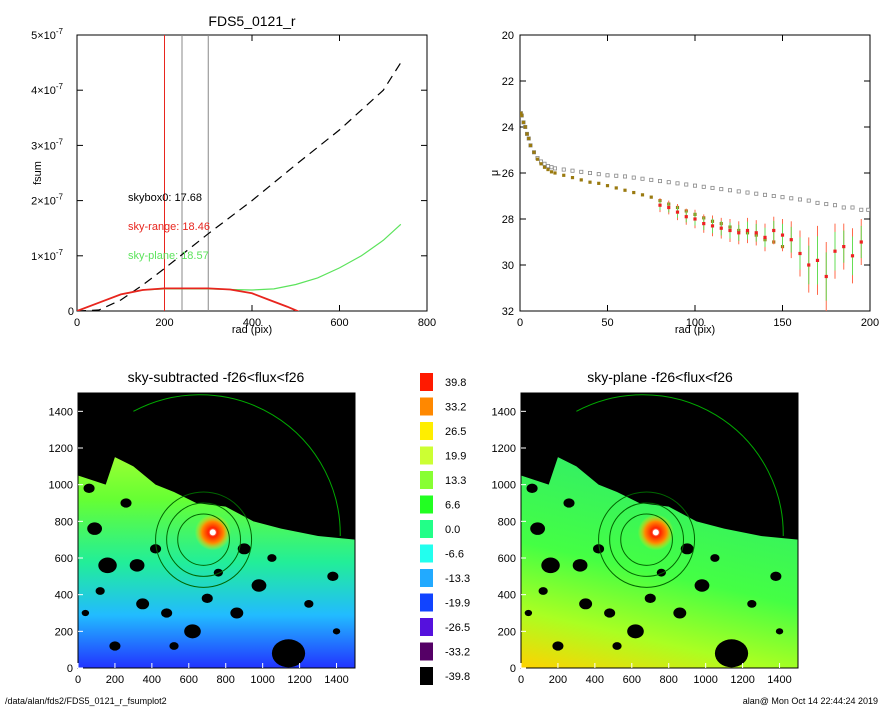 The image size is (885, 708). Describe the element at coordinates (504, 449) in the screenshot. I see `y-tick-label: 1200` at that location.